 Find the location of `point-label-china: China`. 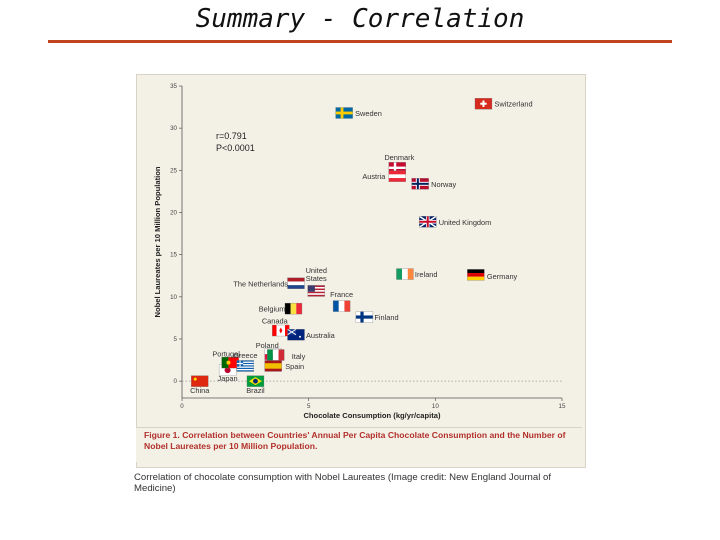

point-label-china: China is located at coordinates (200, 390).